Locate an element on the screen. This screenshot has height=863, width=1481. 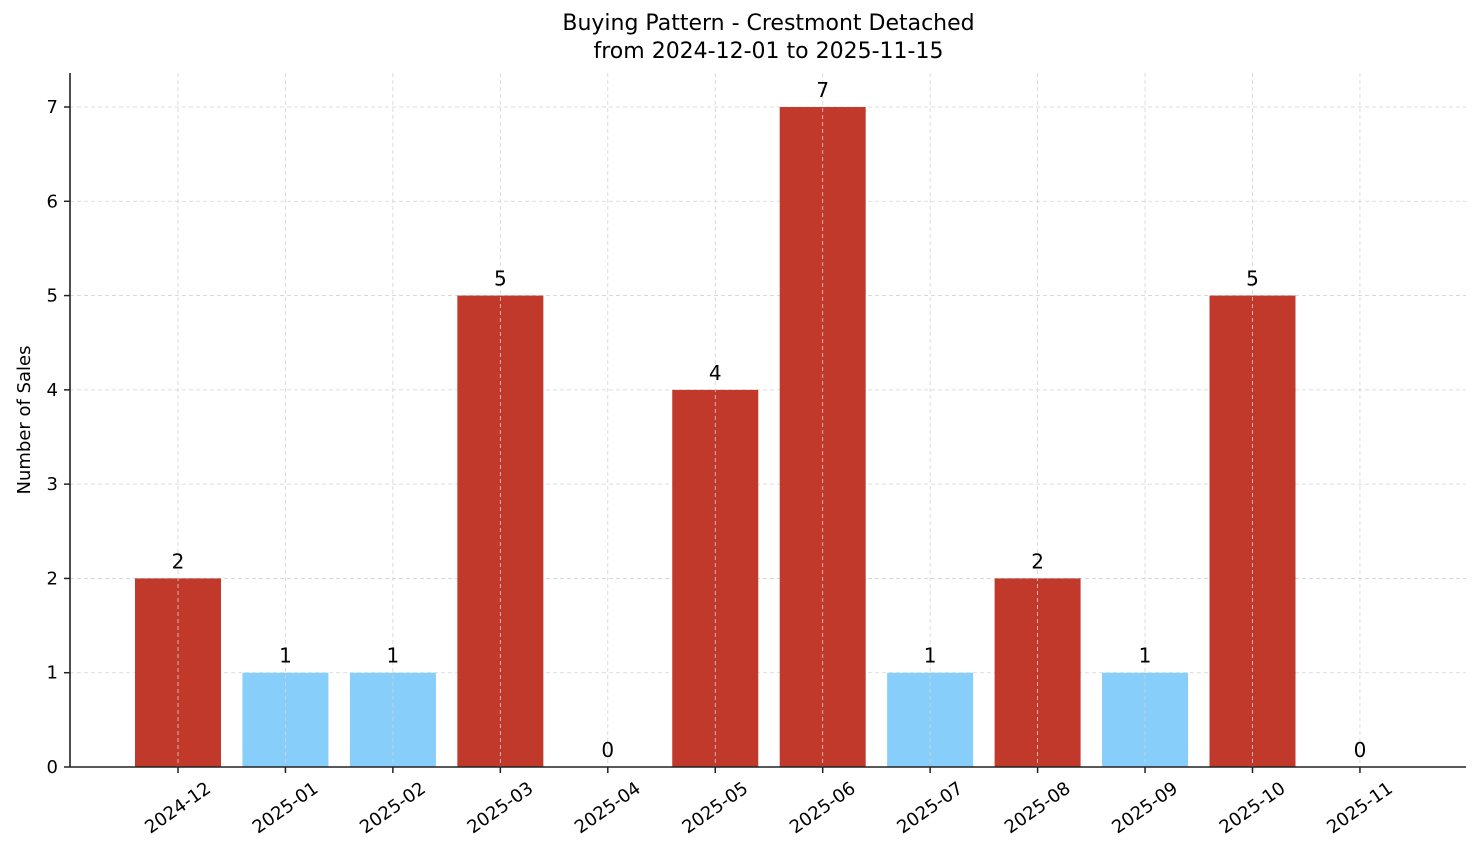
x-tick-label: 2025-03 is located at coordinates (501, 808).